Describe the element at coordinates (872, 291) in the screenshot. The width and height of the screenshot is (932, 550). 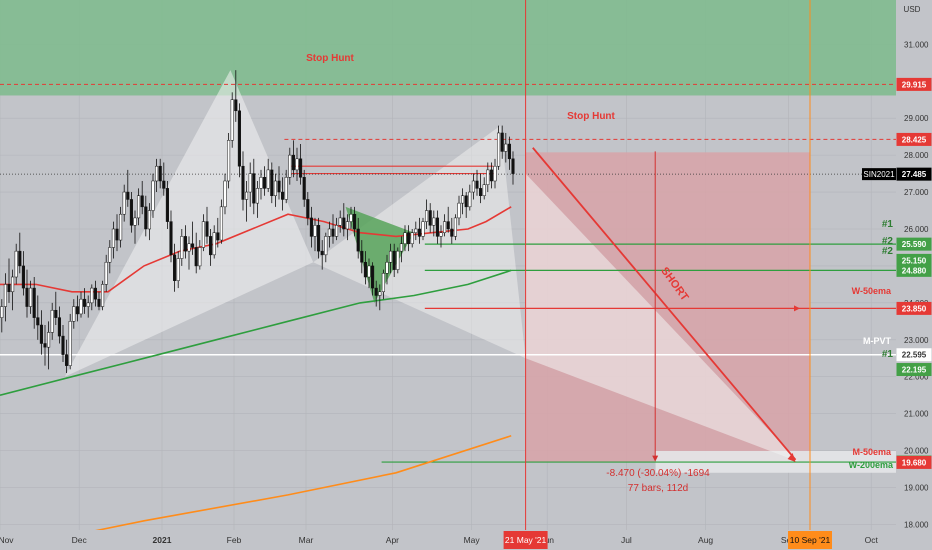
I see `w50-label: W-50ema` at that location.